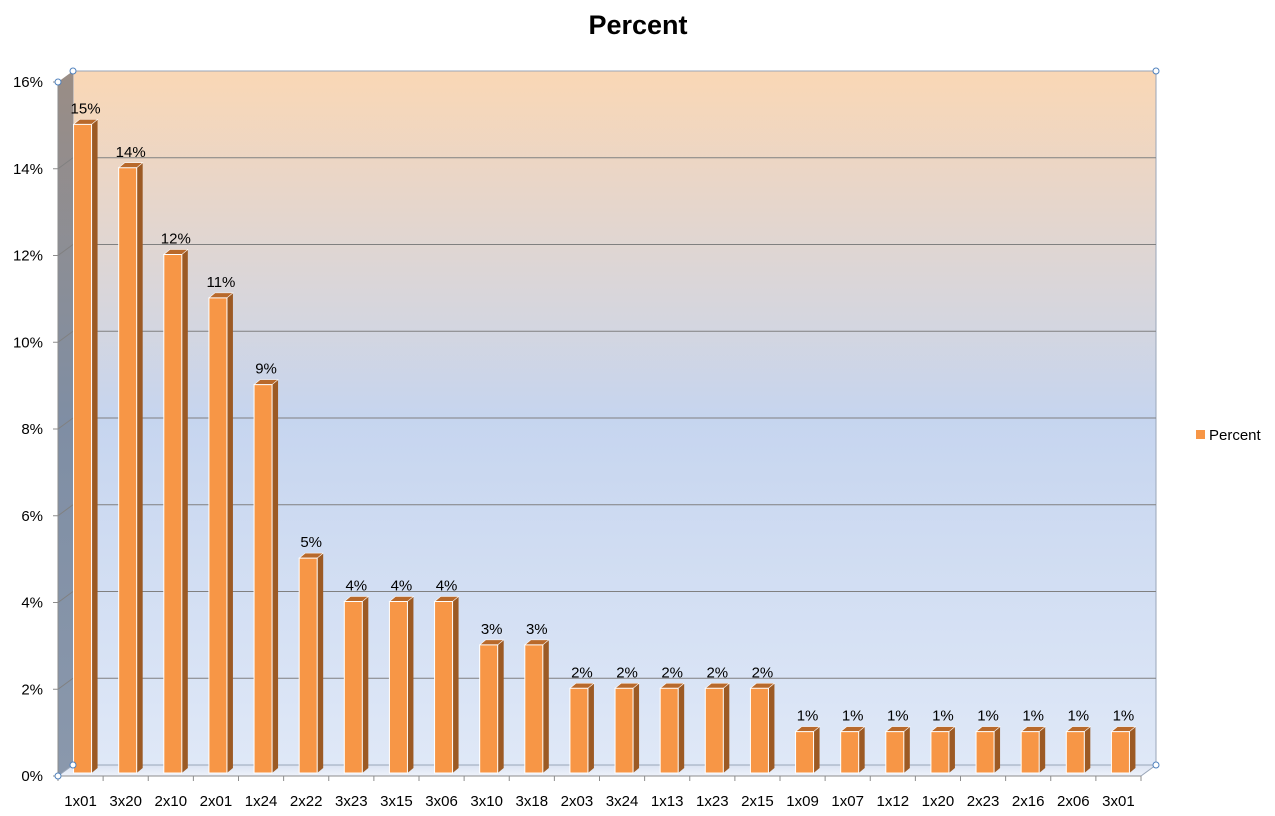  What do you see at coordinates (532, 801) in the screenshot?
I see `x-tick-label: 3x18` at bounding box center [532, 801].